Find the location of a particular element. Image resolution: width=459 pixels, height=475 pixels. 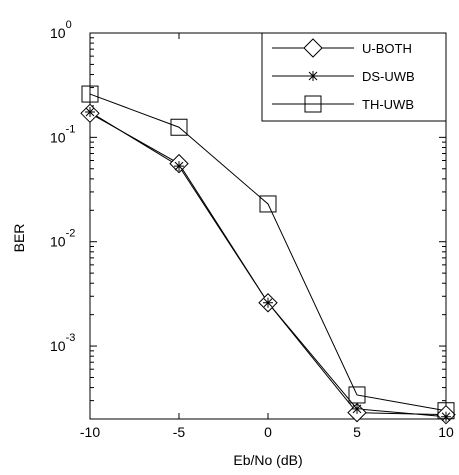

y-axis-label: BER is located at coordinates (19, 238).